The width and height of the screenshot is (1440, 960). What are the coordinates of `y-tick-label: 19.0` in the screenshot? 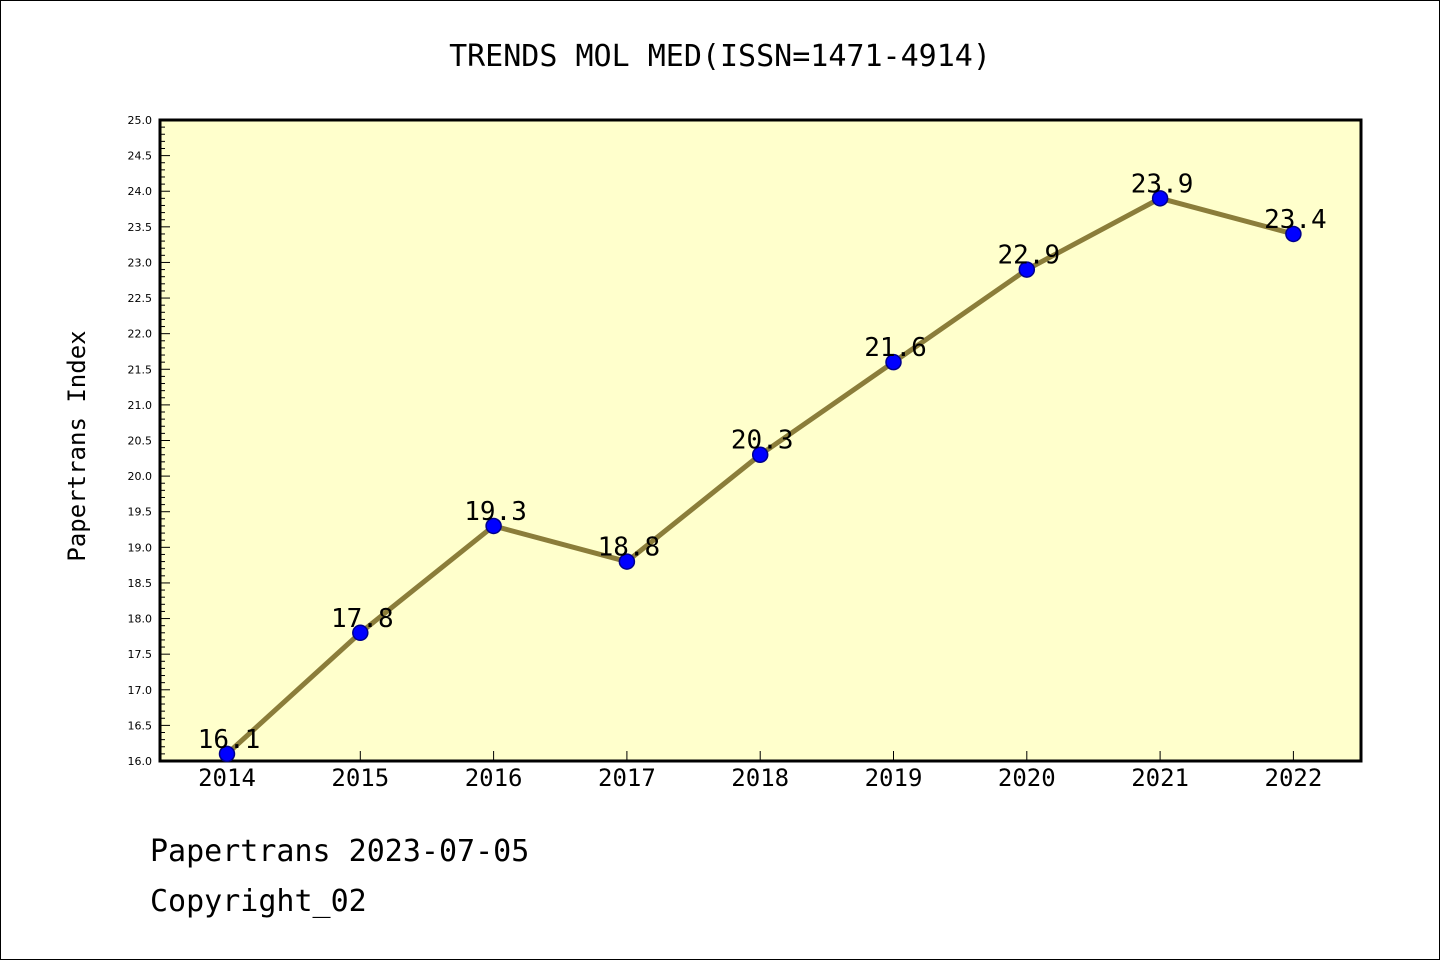 It's located at (140, 547).